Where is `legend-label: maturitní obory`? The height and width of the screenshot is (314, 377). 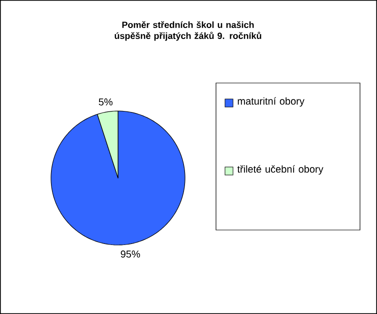
legend-label: maturitní obory is located at coordinates (271, 102).